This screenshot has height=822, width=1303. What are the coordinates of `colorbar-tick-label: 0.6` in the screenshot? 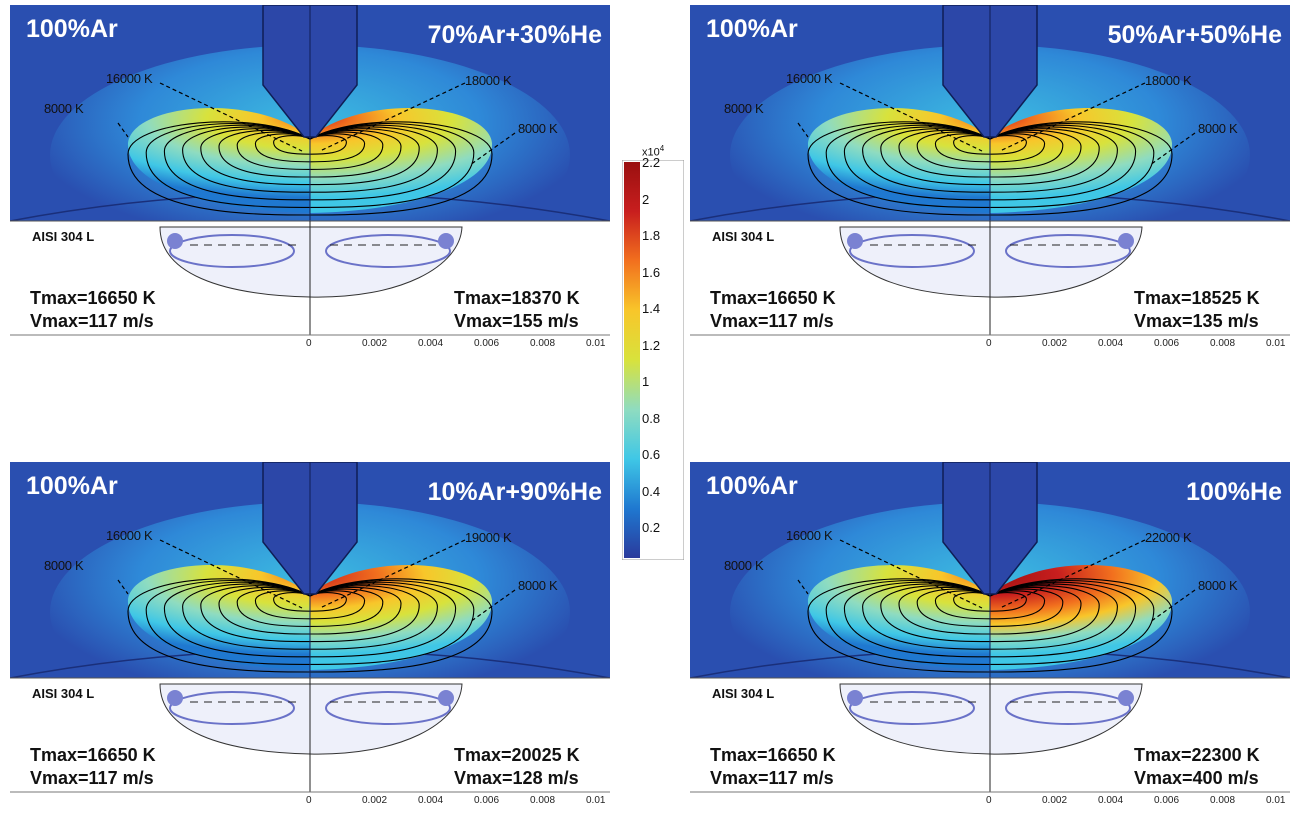 It's located at (651, 454).